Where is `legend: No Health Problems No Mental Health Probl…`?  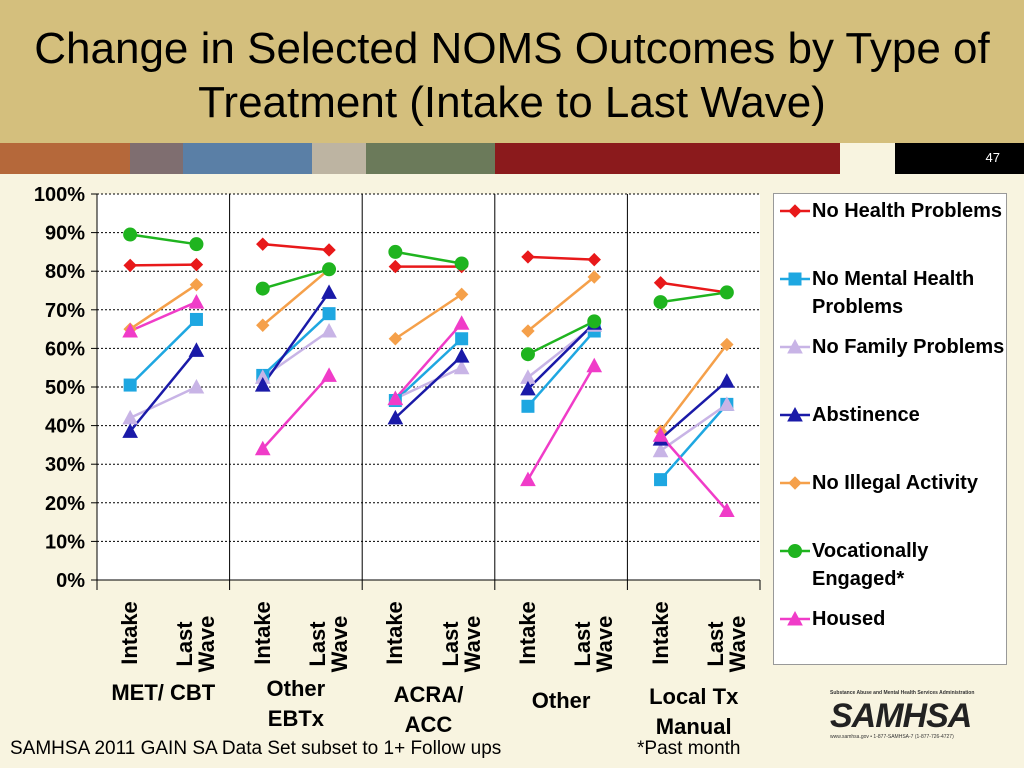
legend: No Health Problems No Mental Health Probl… is located at coordinates (890, 429).